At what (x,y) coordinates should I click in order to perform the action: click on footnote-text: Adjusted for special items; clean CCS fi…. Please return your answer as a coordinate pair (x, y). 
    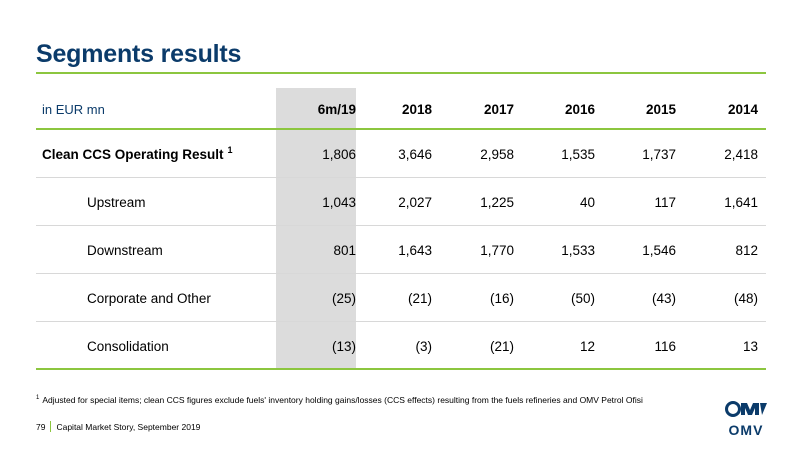
    Looking at the image, I should click on (342, 400).